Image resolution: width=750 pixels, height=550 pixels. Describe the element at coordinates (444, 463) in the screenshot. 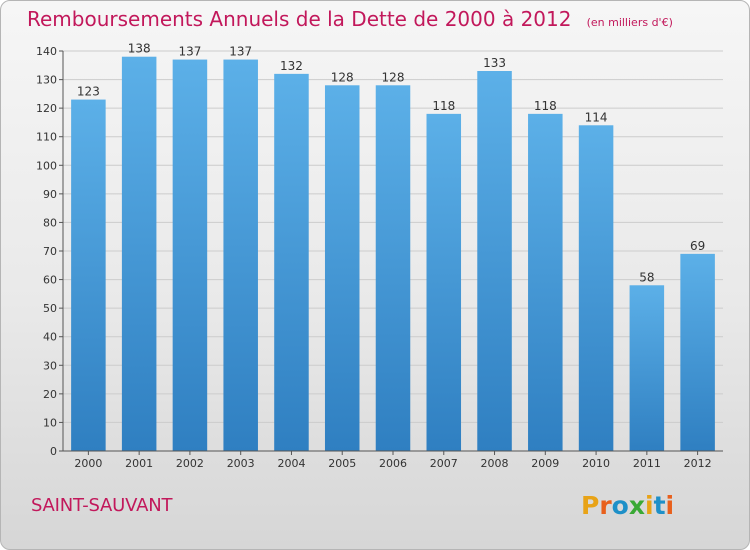

I see `x-tick-label: 2007` at that location.